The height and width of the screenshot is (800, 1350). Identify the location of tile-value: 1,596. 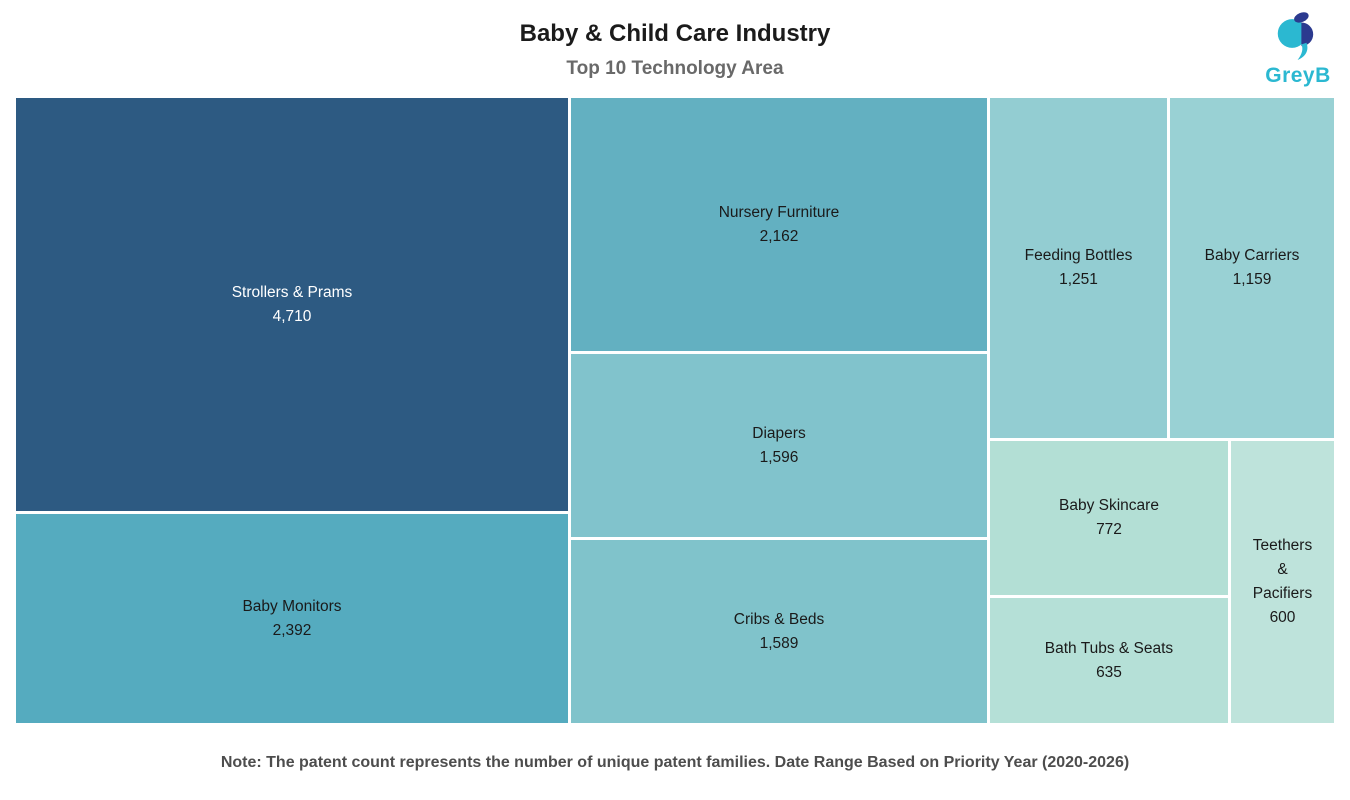
(779, 457).